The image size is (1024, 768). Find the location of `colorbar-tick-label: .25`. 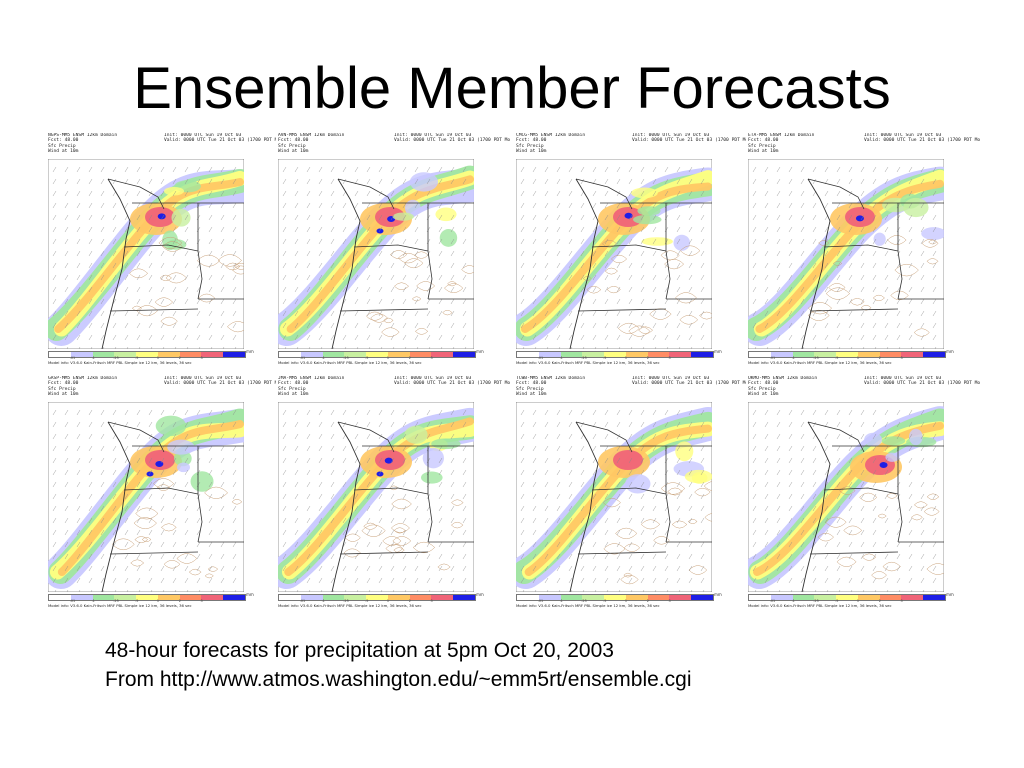

colorbar-tick-label: .25 is located at coordinates (116, 358).